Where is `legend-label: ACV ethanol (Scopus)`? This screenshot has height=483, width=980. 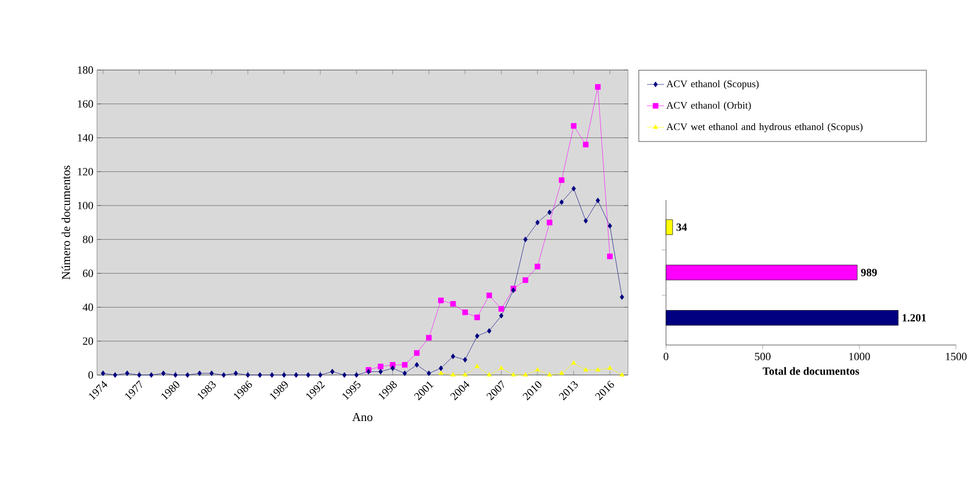 legend-label: ACV ethanol (Scopus) is located at coordinates (712, 85).